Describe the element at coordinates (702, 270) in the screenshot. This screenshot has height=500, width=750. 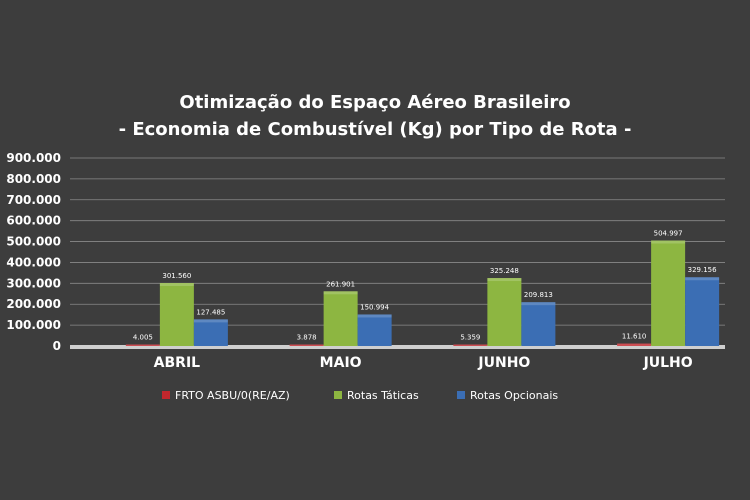
I see `data-label: 329.156` at that location.